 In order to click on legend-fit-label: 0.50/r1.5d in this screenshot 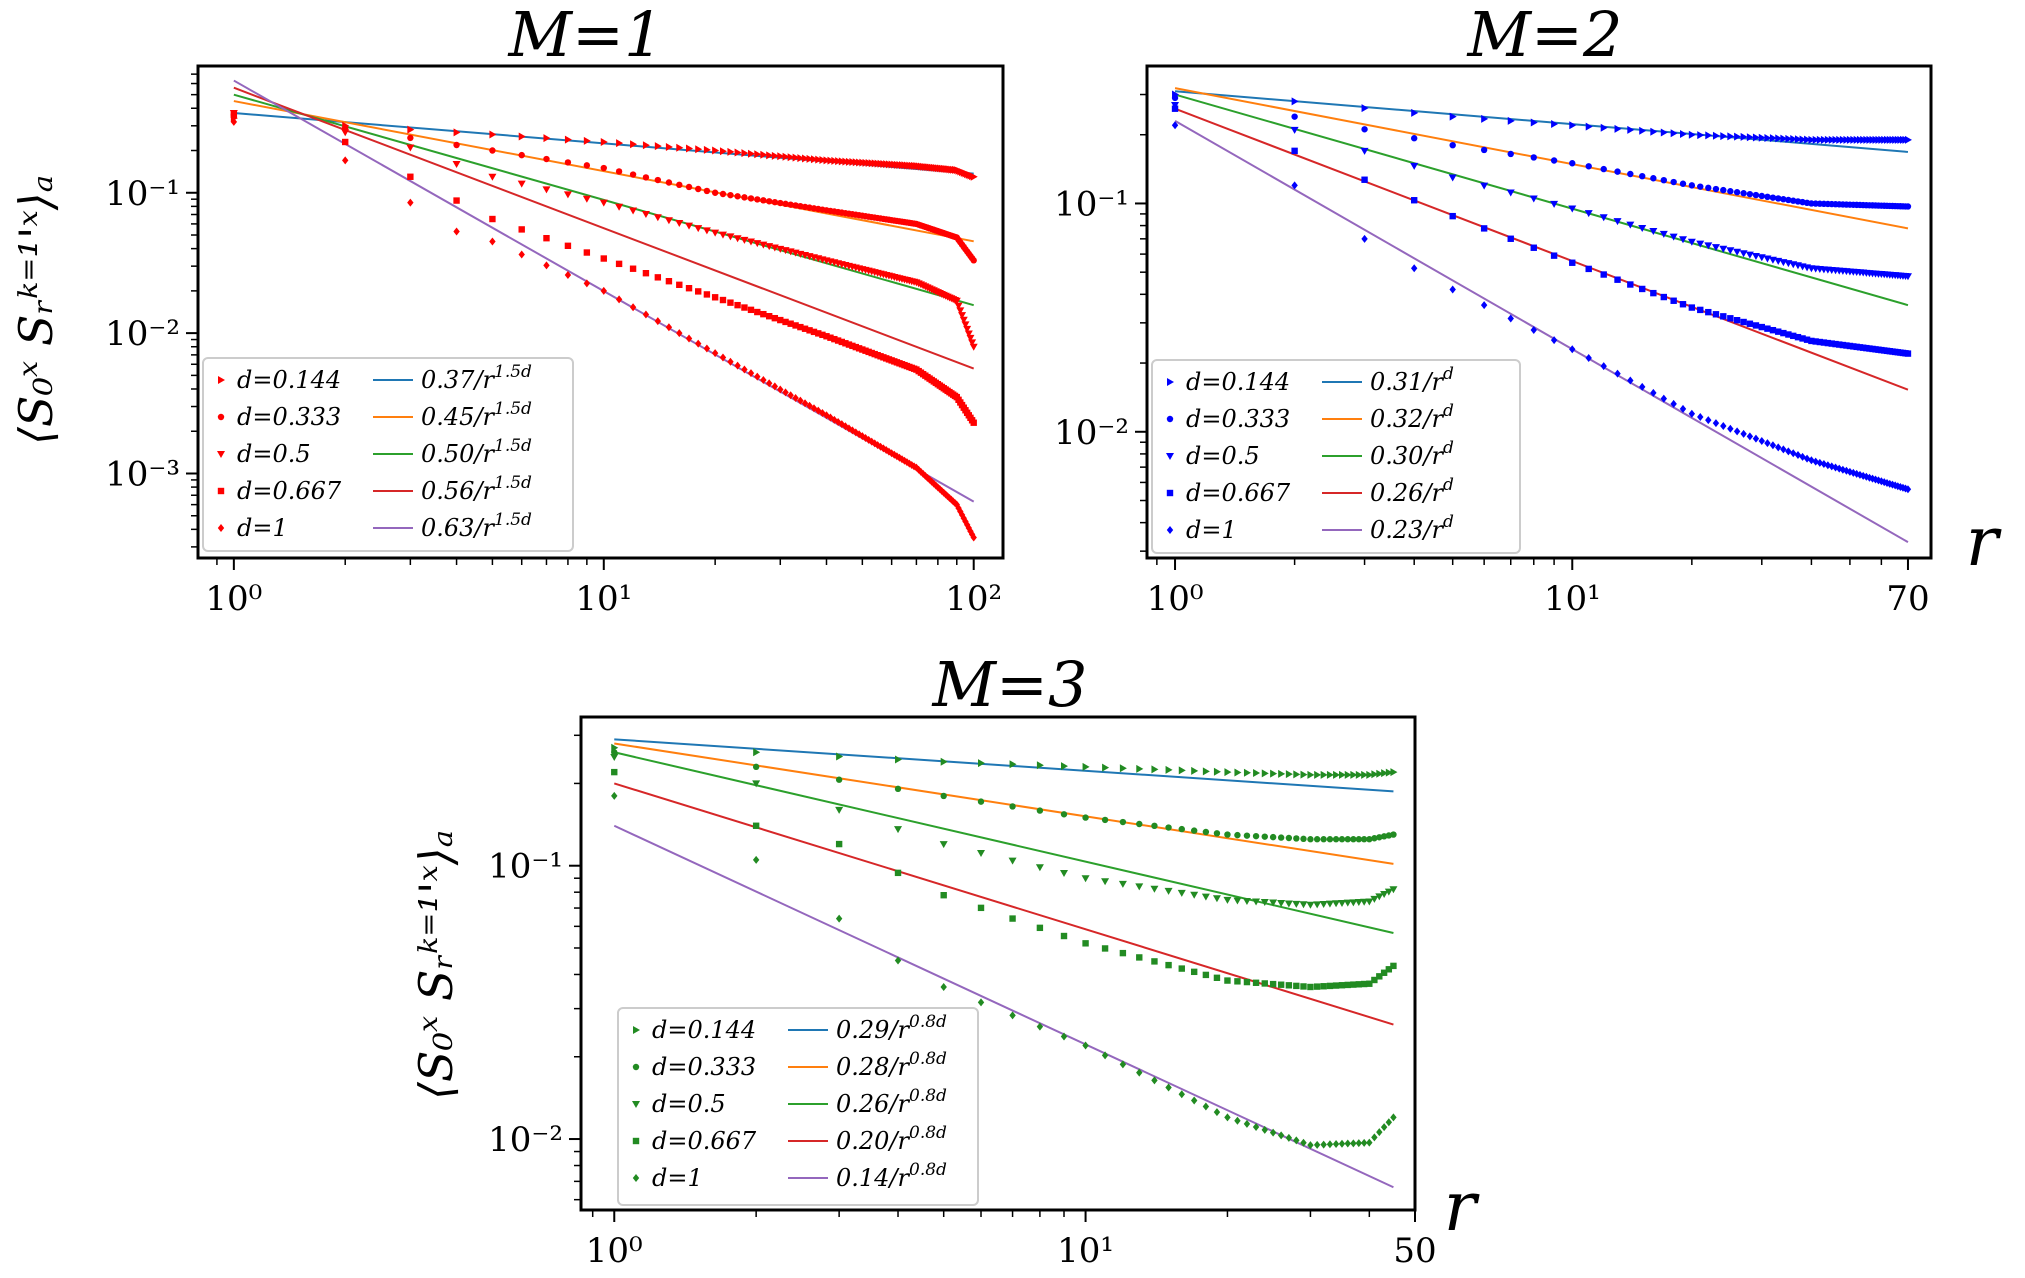, I will do `click(476, 452)`.